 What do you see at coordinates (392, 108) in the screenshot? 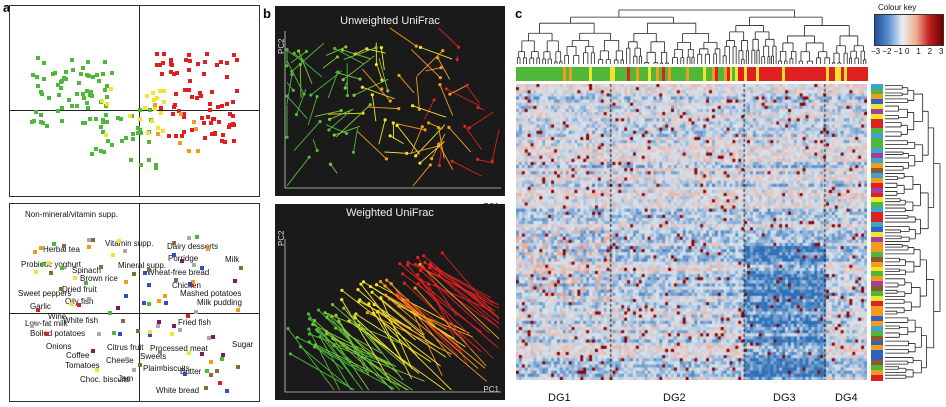
I see `panel-b-top-plot` at bounding box center [392, 108].